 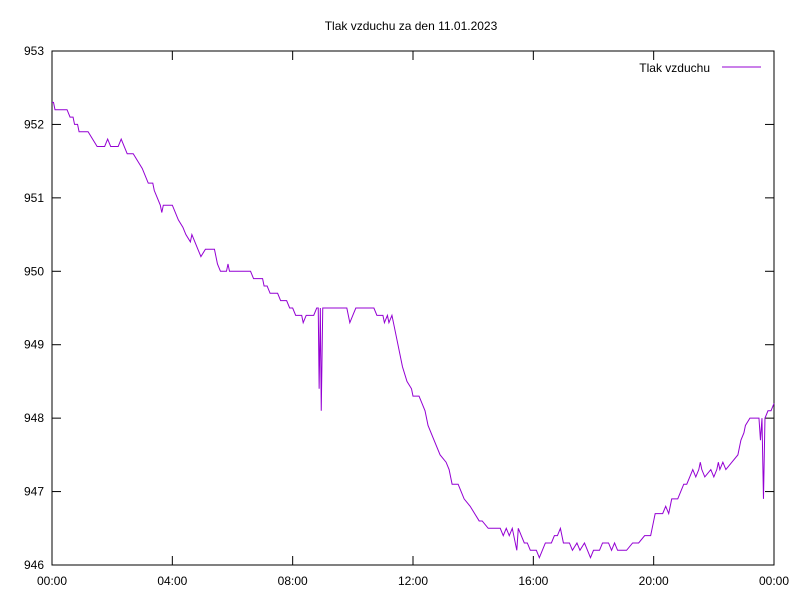 I want to click on chart-title: Tlak vzduchu za den 11.01.2023, so click(x=411, y=26).